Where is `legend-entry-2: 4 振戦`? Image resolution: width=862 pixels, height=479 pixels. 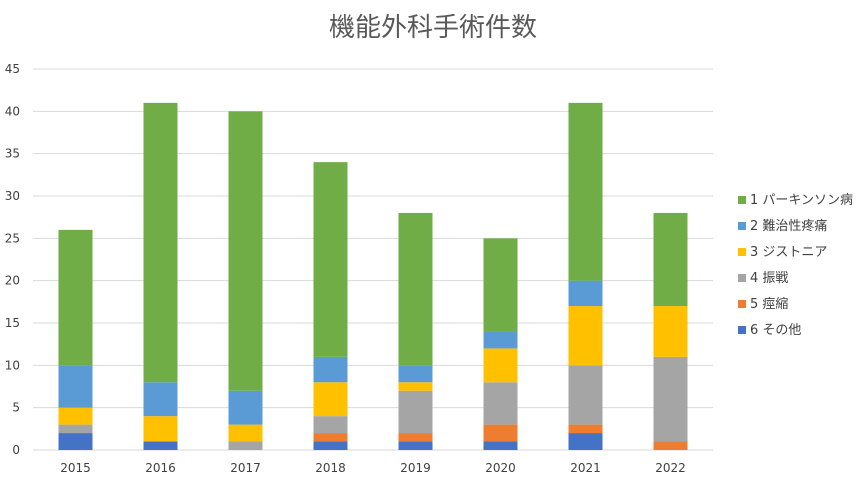
legend-entry-2: 4 振戦 is located at coordinates (769, 278).